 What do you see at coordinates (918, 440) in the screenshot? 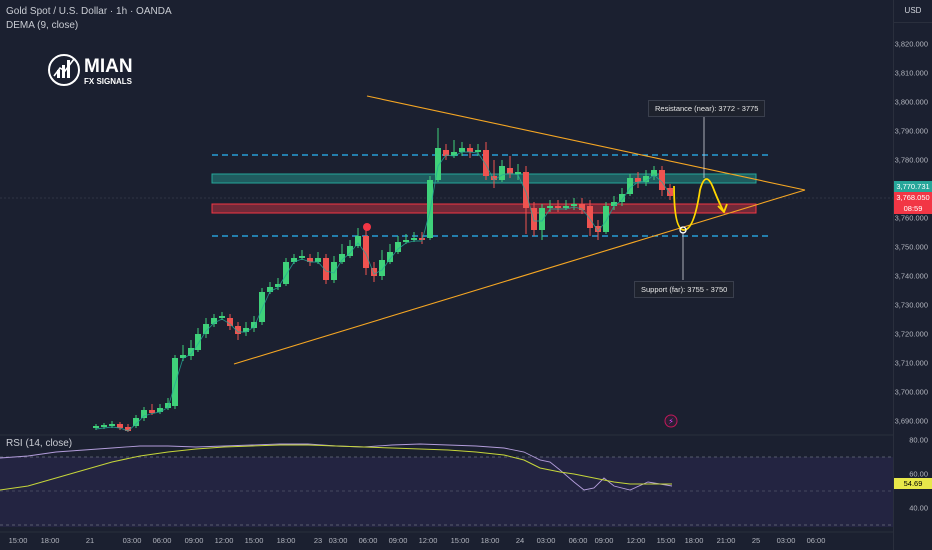
I see `rsi-tick-label: 80.00` at bounding box center [918, 440].